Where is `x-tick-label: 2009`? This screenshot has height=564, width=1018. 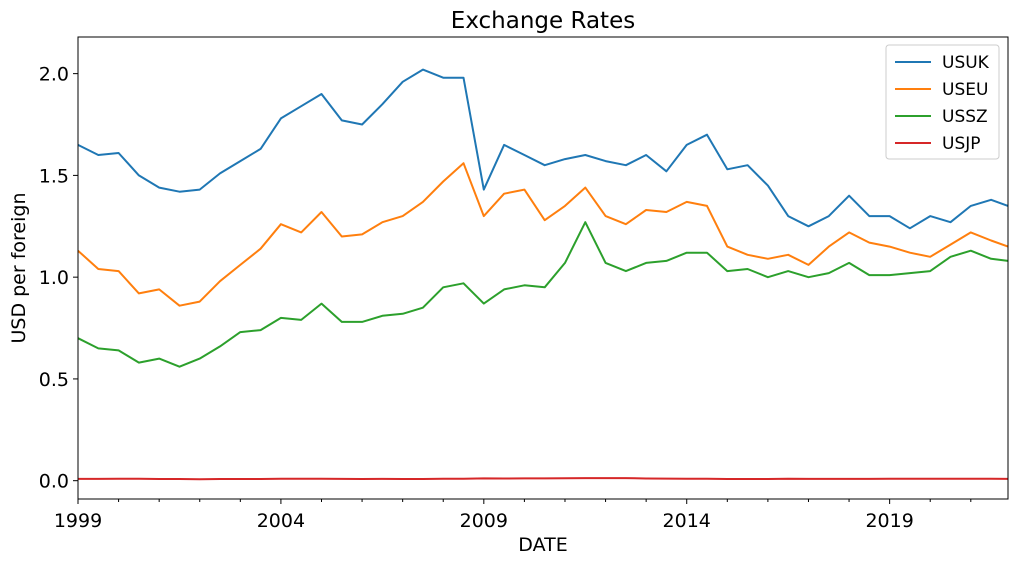
x-tick-label: 2009 is located at coordinates (484, 521).